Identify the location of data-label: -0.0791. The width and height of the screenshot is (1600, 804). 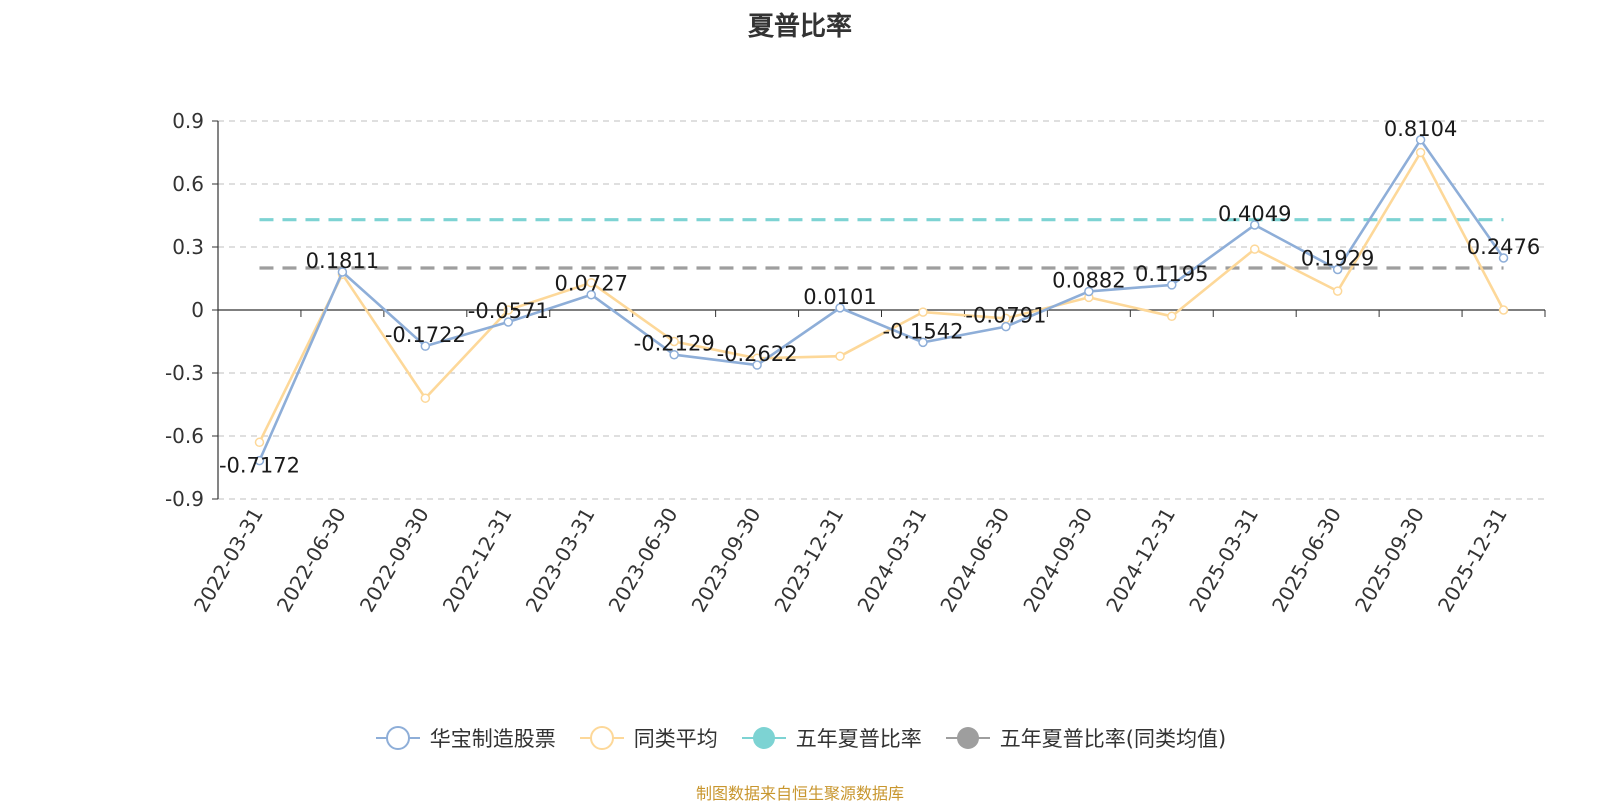
(1005, 316).